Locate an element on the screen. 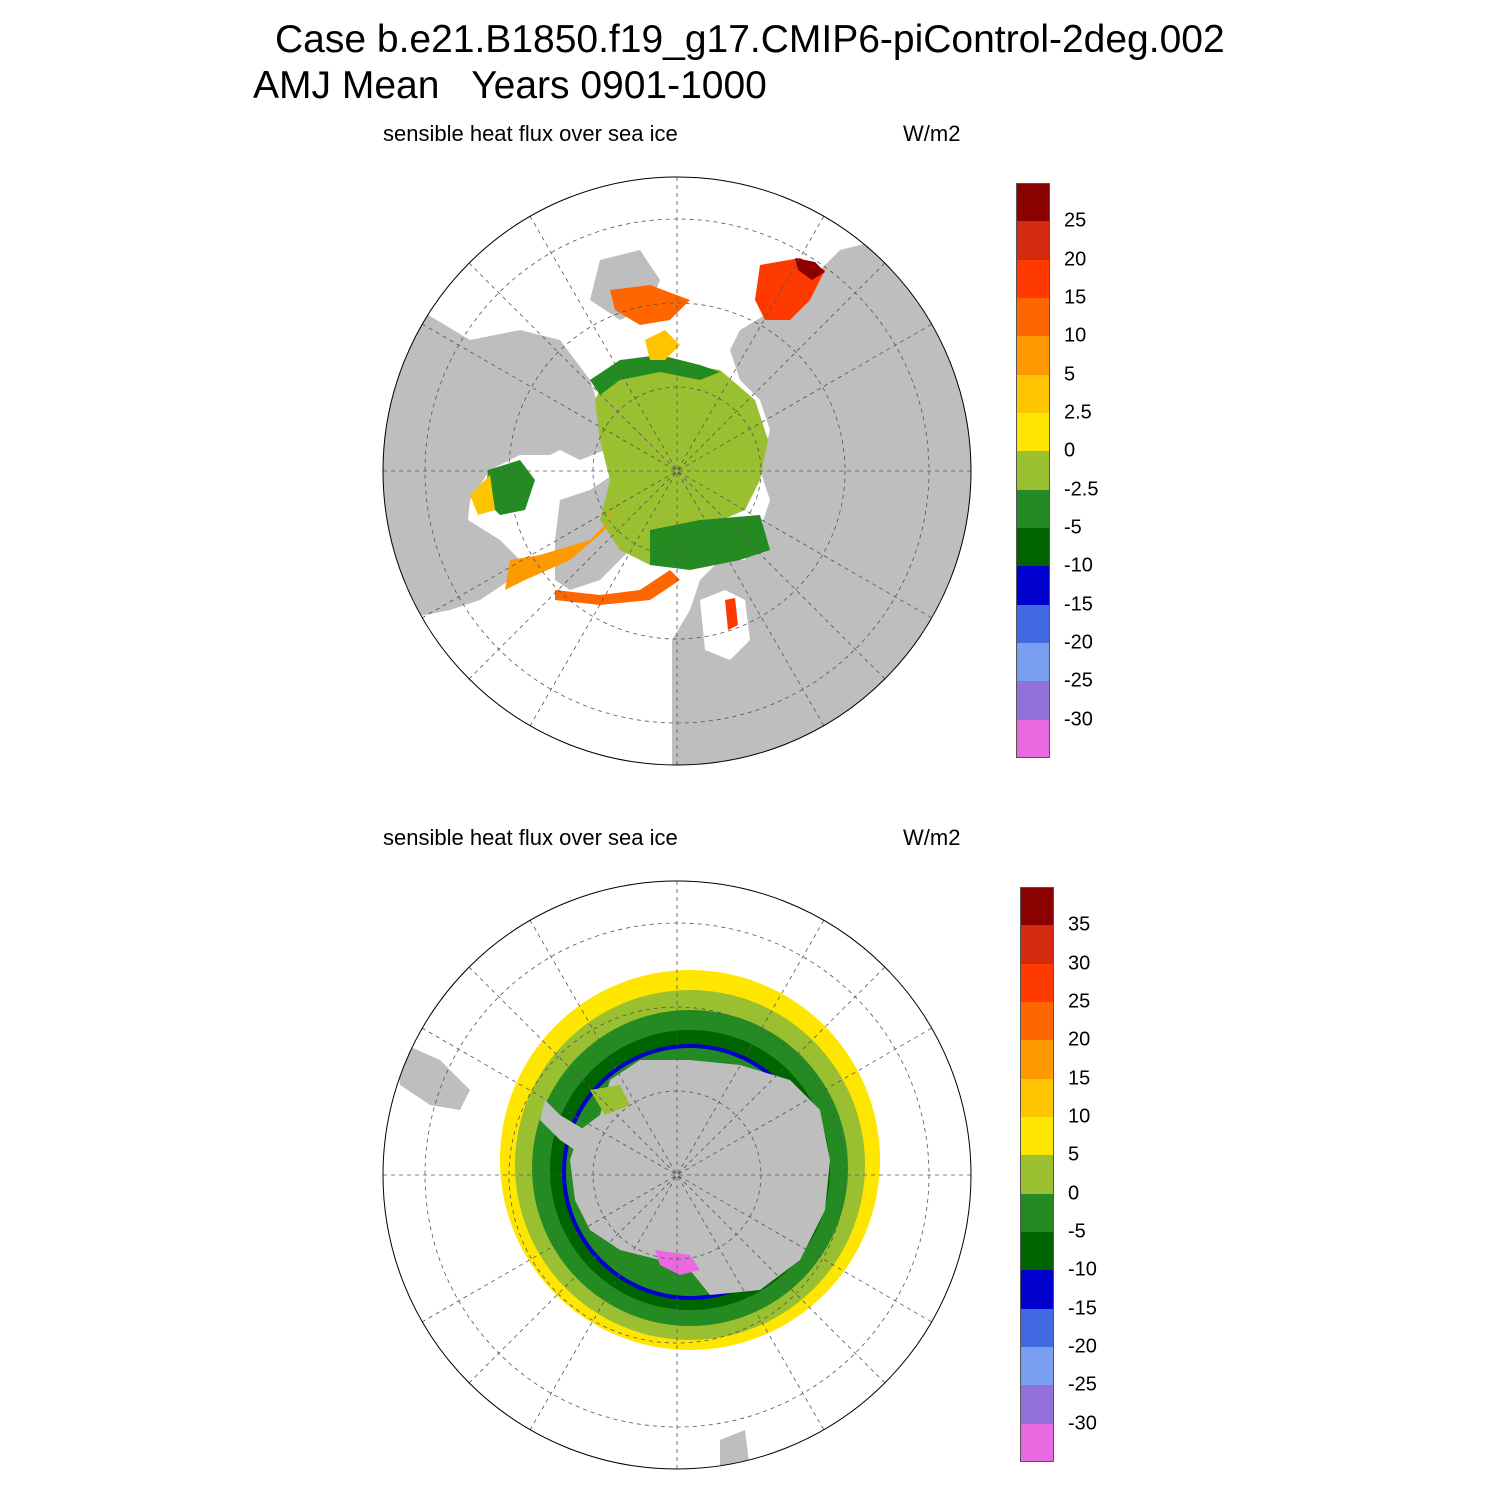 This screenshot has width=1500, height=1500. south-colorbar-tick-label: 10 is located at coordinates (1079, 1116).